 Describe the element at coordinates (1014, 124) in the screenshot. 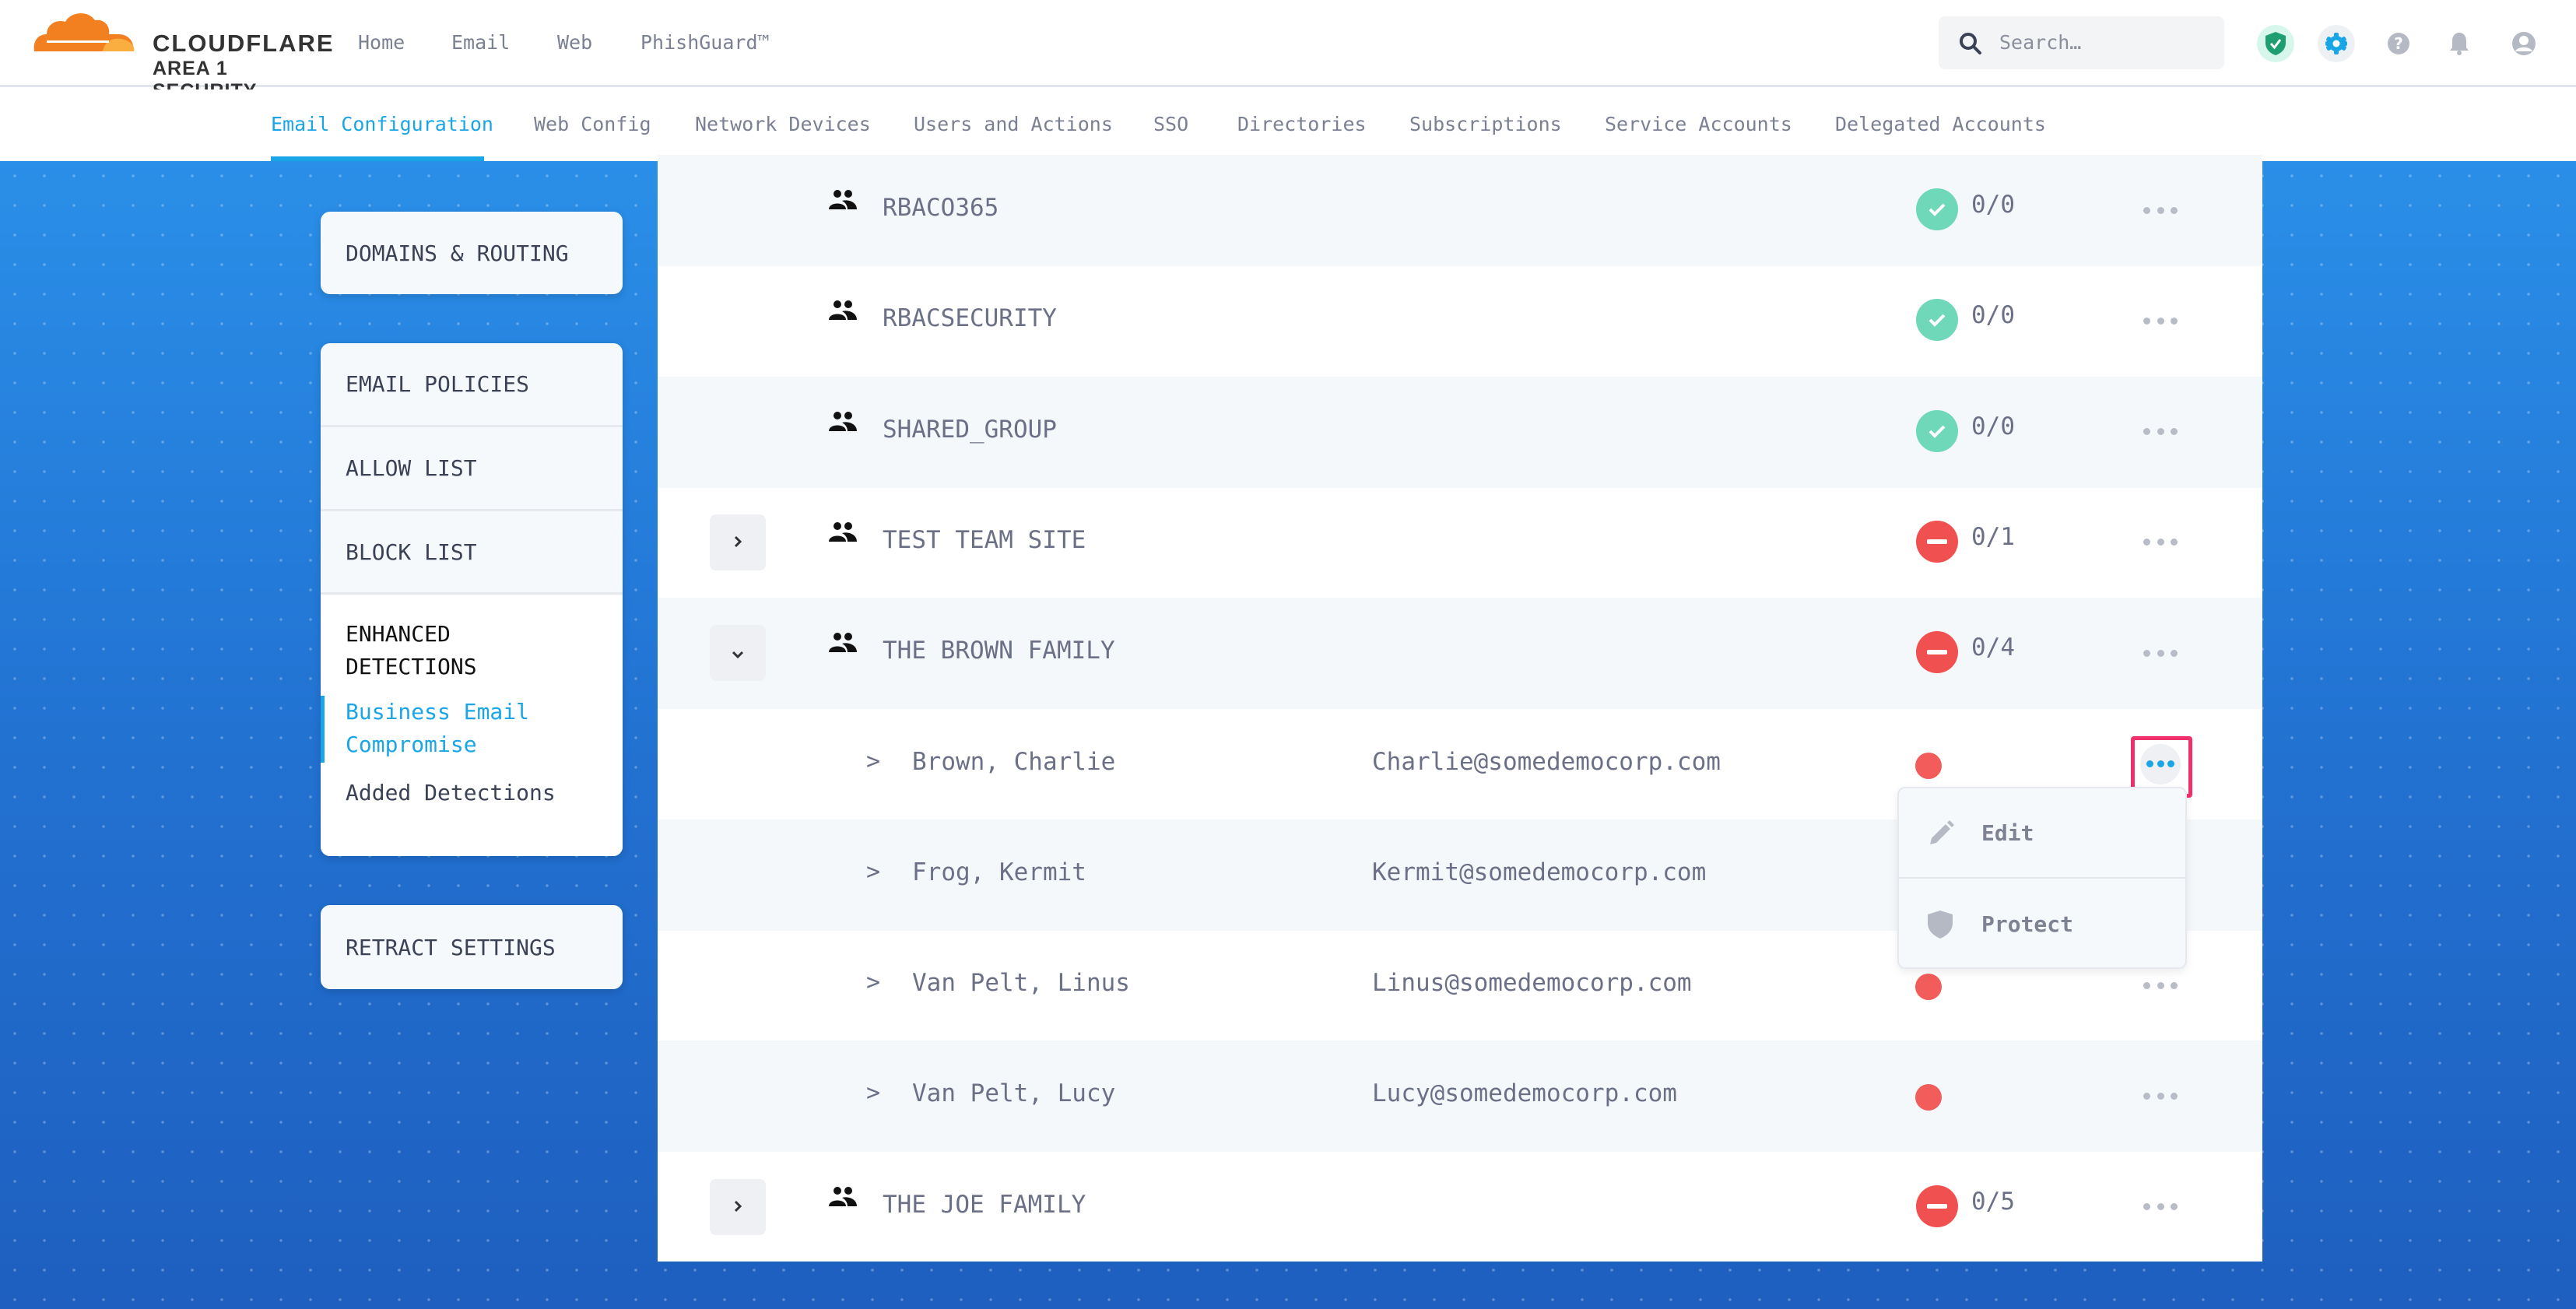

I see `tab-users-and-actions: Users and Actions` at that location.